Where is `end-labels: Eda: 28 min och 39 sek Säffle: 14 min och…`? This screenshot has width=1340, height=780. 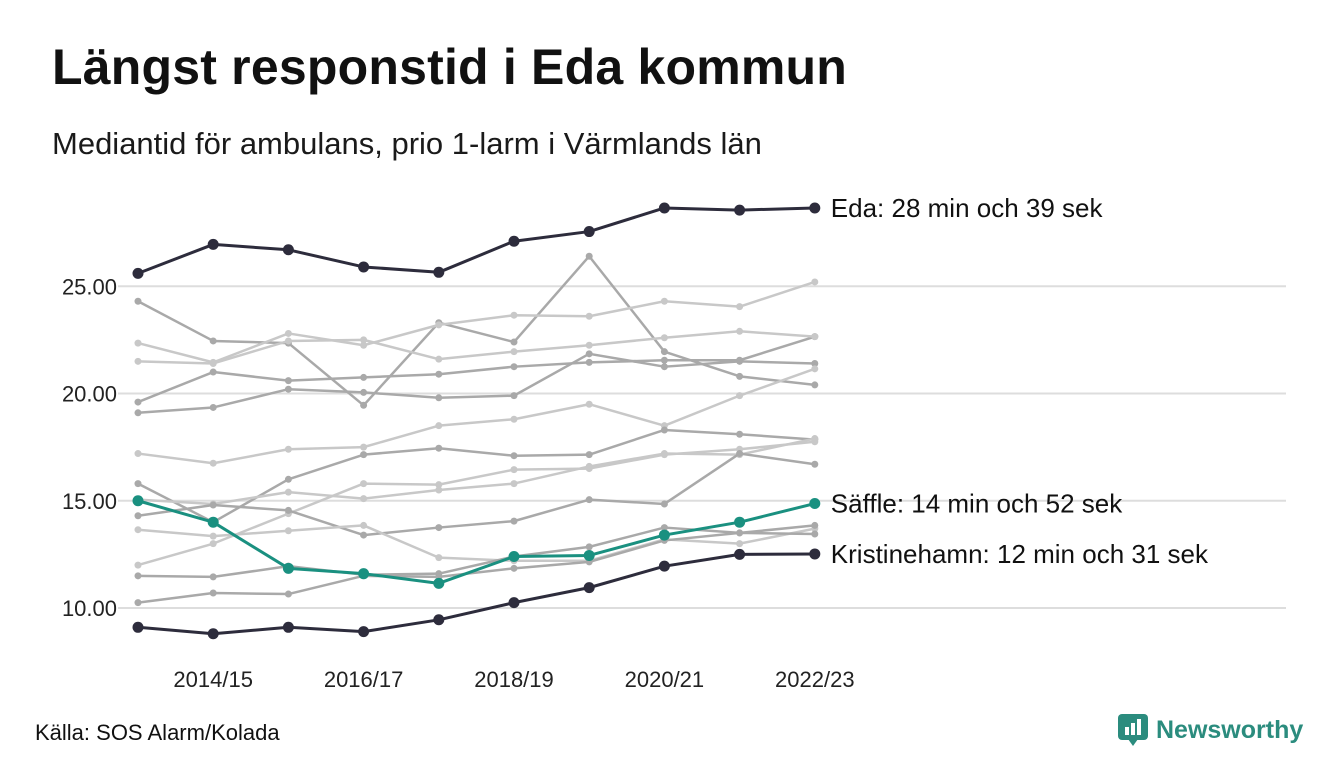 end-labels: Eda: 28 min och 39 sek Säffle: 14 min och… is located at coordinates (1020, 381).